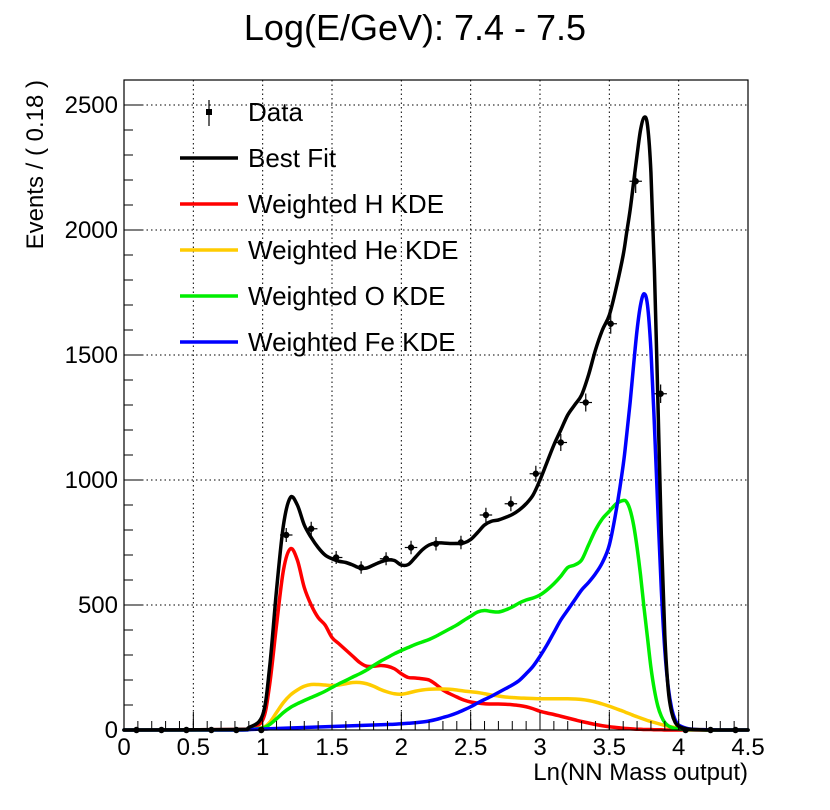  Describe the element at coordinates (275, 112) in the screenshot. I see `legend-label: Data` at that location.